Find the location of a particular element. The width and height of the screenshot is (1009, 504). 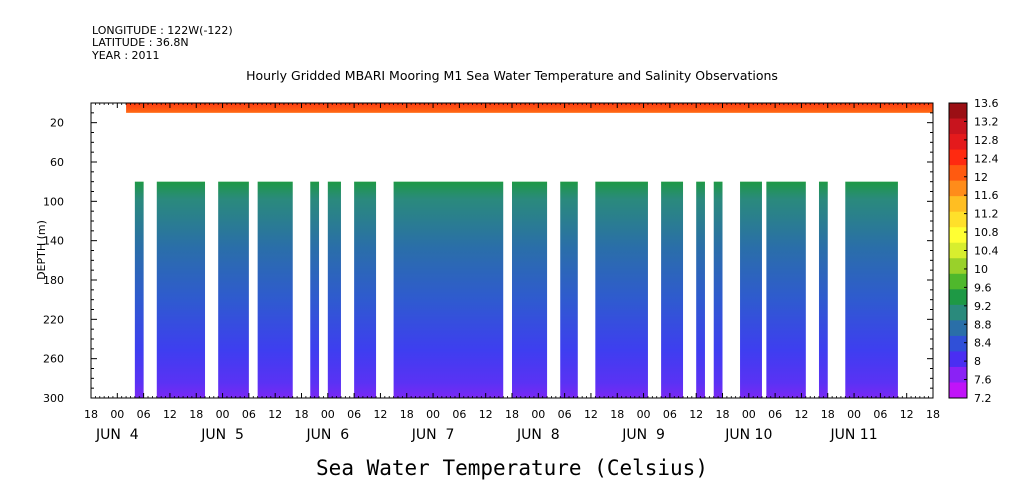

colorbar-label: 12.8 is located at coordinates (986, 140).